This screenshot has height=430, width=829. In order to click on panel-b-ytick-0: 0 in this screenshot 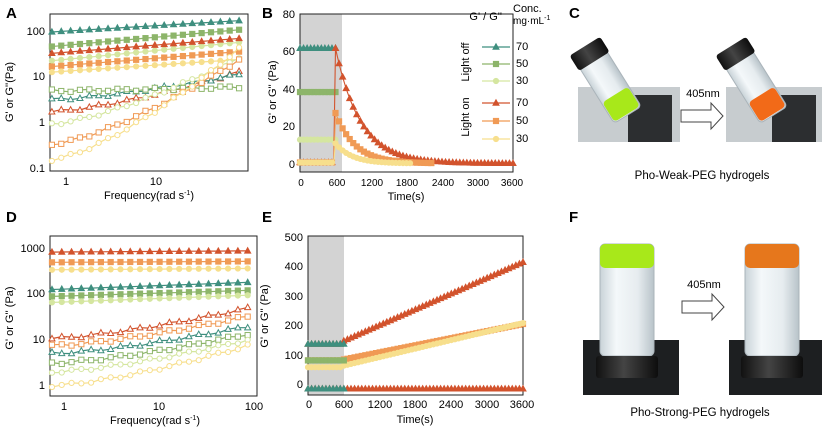, I will do `click(292, 165)`.